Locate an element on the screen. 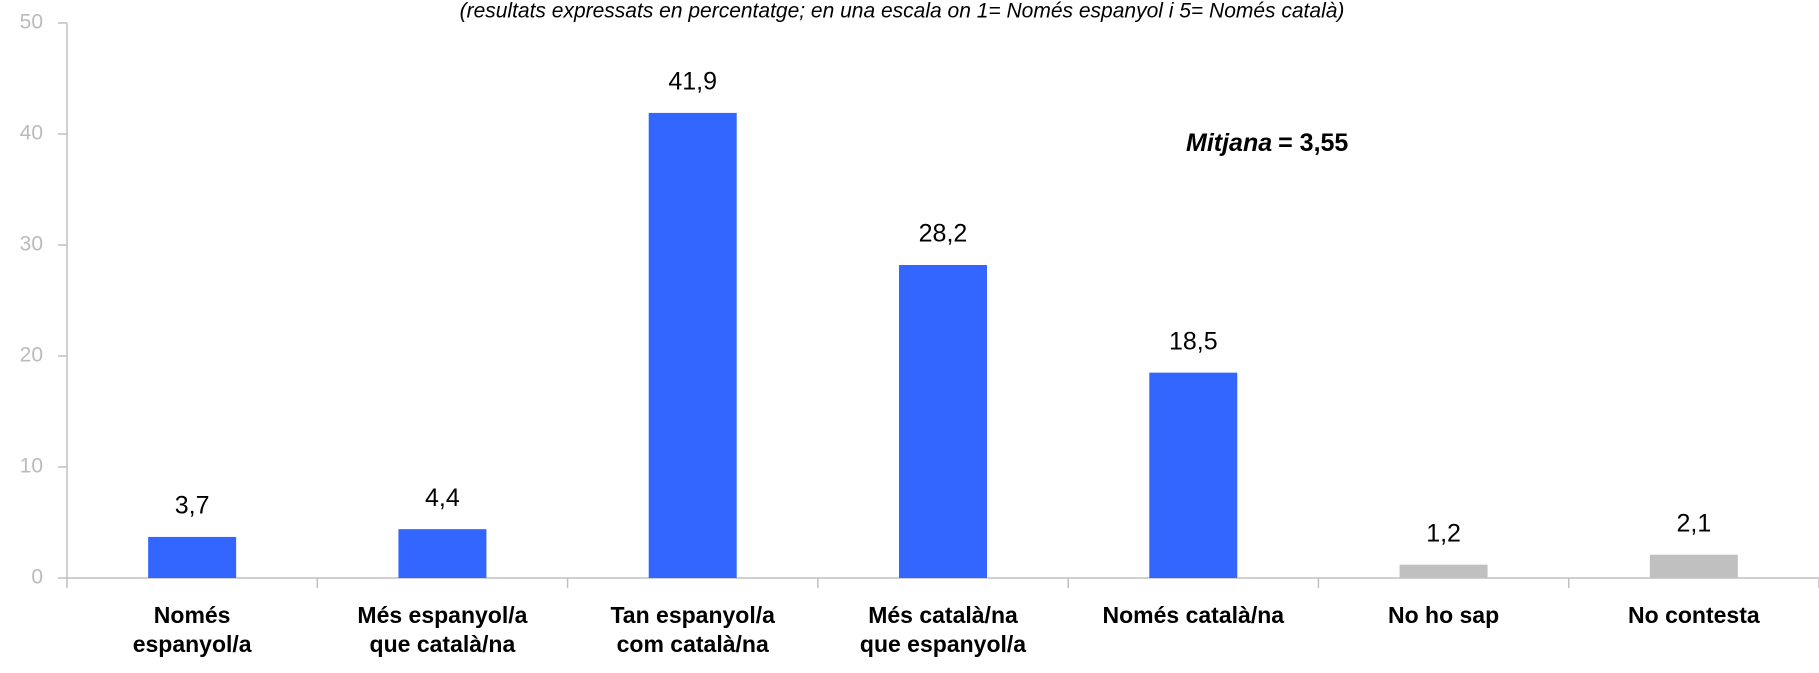 This screenshot has height=673, width=1819. x-tick-label: Tan espanyol/a com català/na is located at coordinates (692, 629).